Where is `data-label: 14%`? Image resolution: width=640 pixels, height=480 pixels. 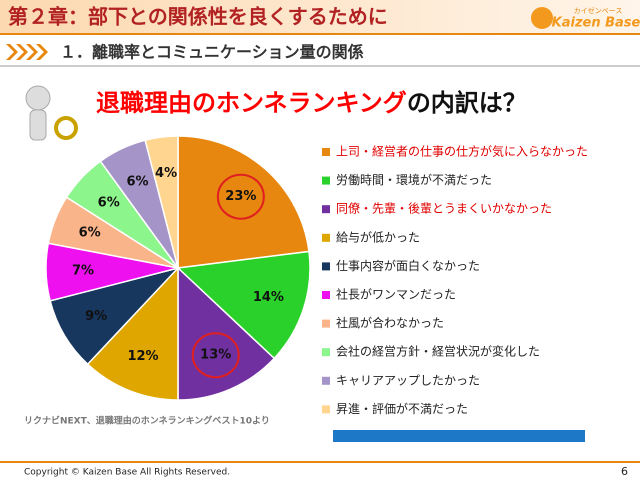
data-label: 14% is located at coordinates (268, 297).